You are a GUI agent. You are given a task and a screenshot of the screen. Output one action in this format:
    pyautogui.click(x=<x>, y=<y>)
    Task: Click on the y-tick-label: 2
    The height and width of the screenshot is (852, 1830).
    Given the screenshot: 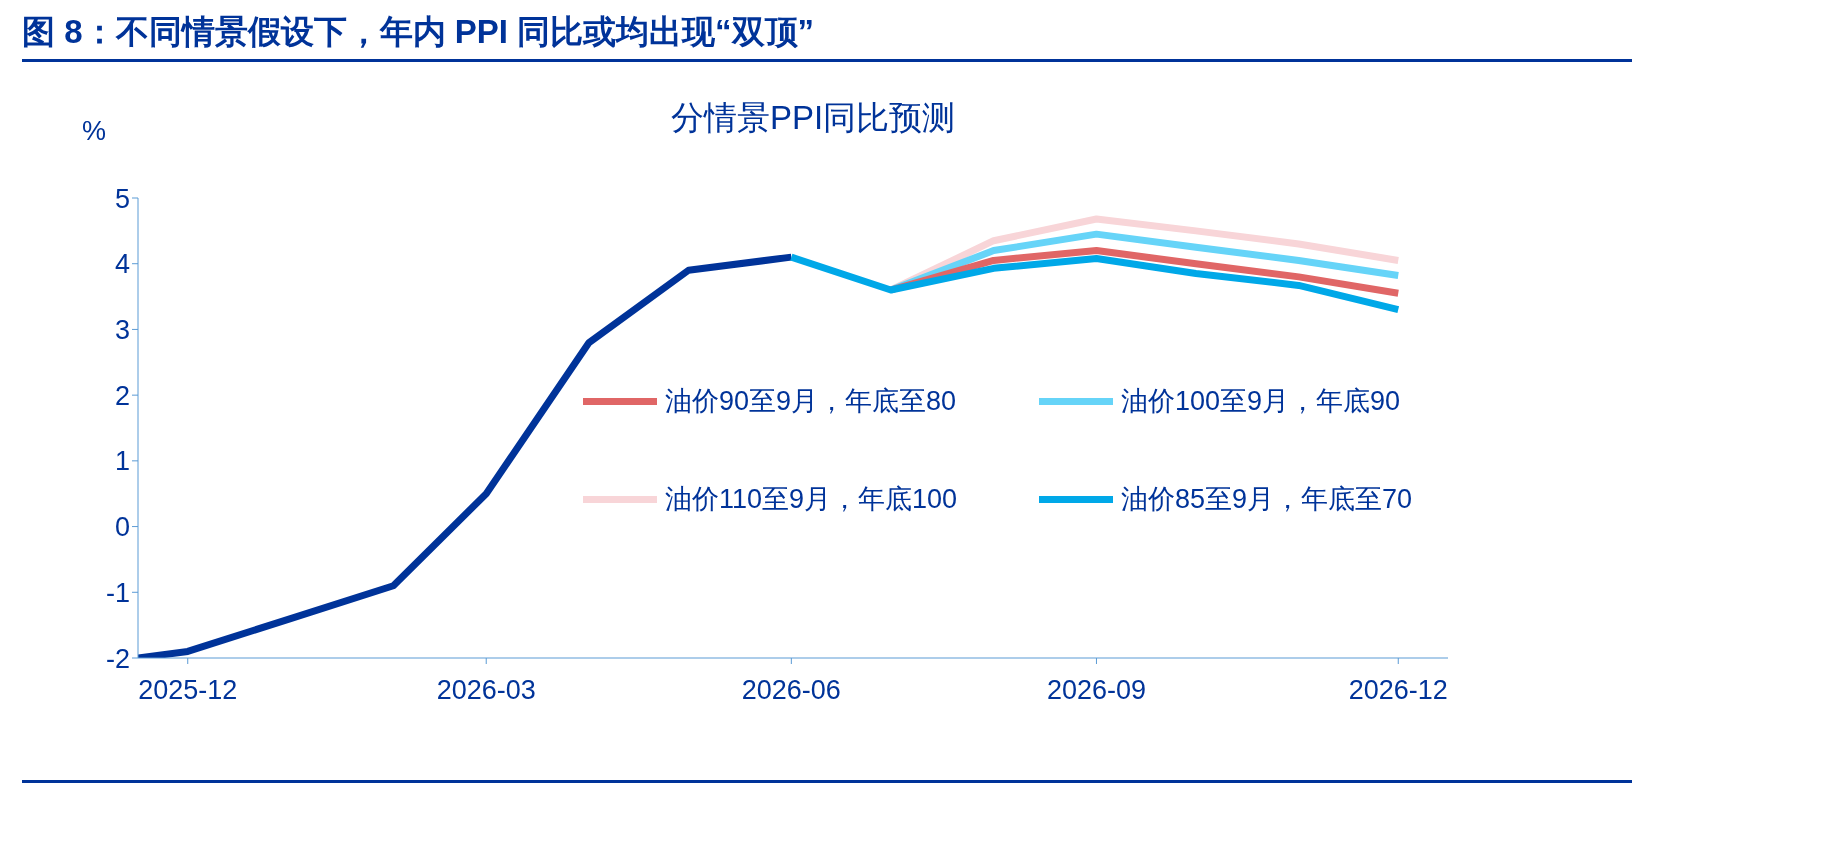 What is the action you would take?
    pyautogui.click(x=122, y=395)
    